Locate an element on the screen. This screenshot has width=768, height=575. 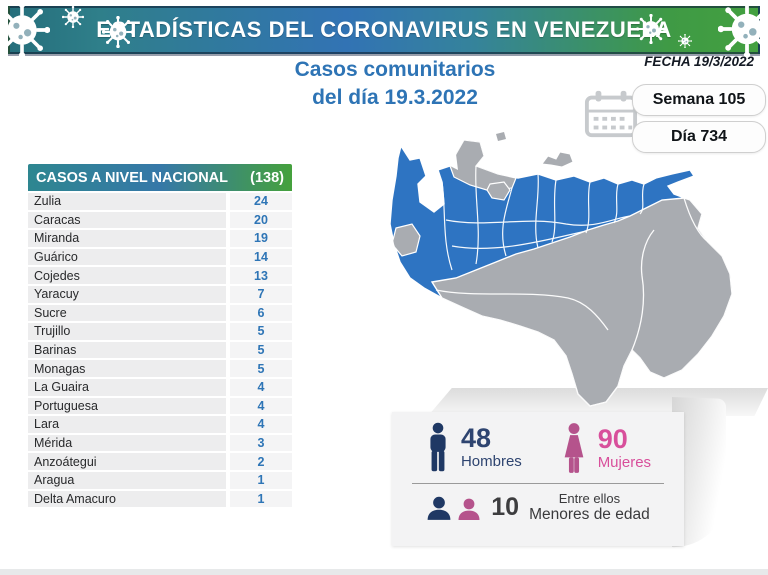
cases-table-title: CASOS A NIVEL NACIONAL is located at coordinates (132, 177).